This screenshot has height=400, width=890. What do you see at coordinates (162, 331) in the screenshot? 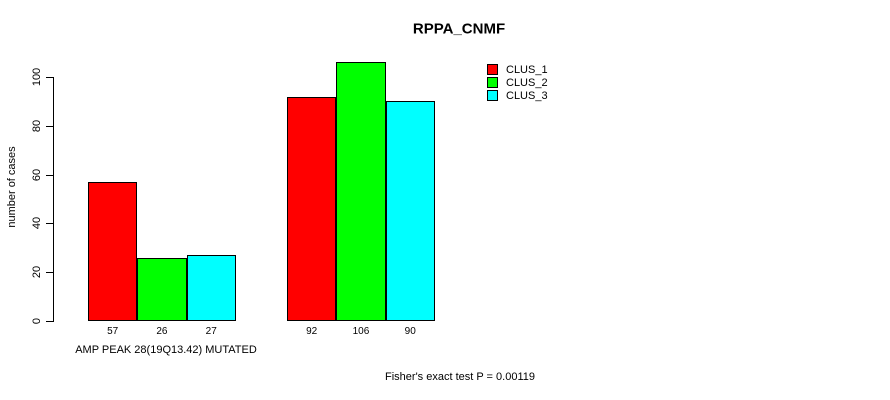
I see `bar-value-label: 26` at bounding box center [162, 331].